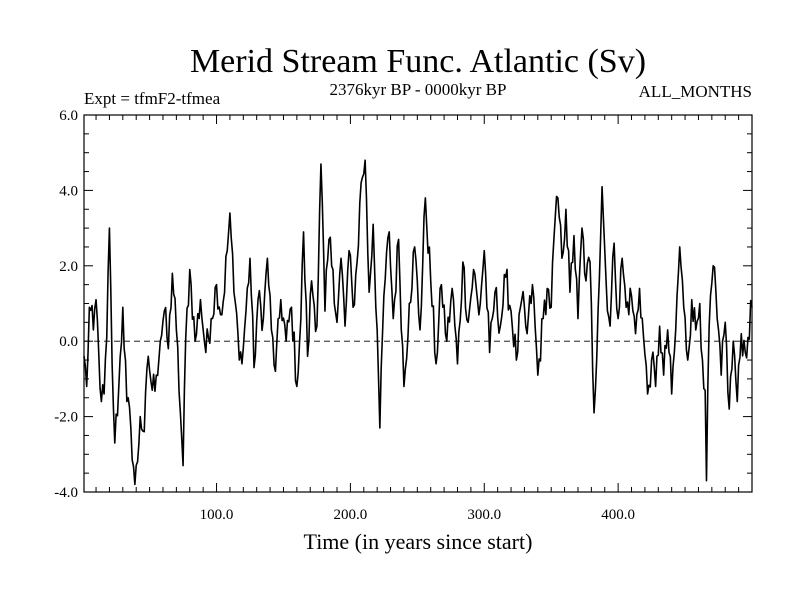  I want to click on x-tick-label: 100.0, so click(217, 515).